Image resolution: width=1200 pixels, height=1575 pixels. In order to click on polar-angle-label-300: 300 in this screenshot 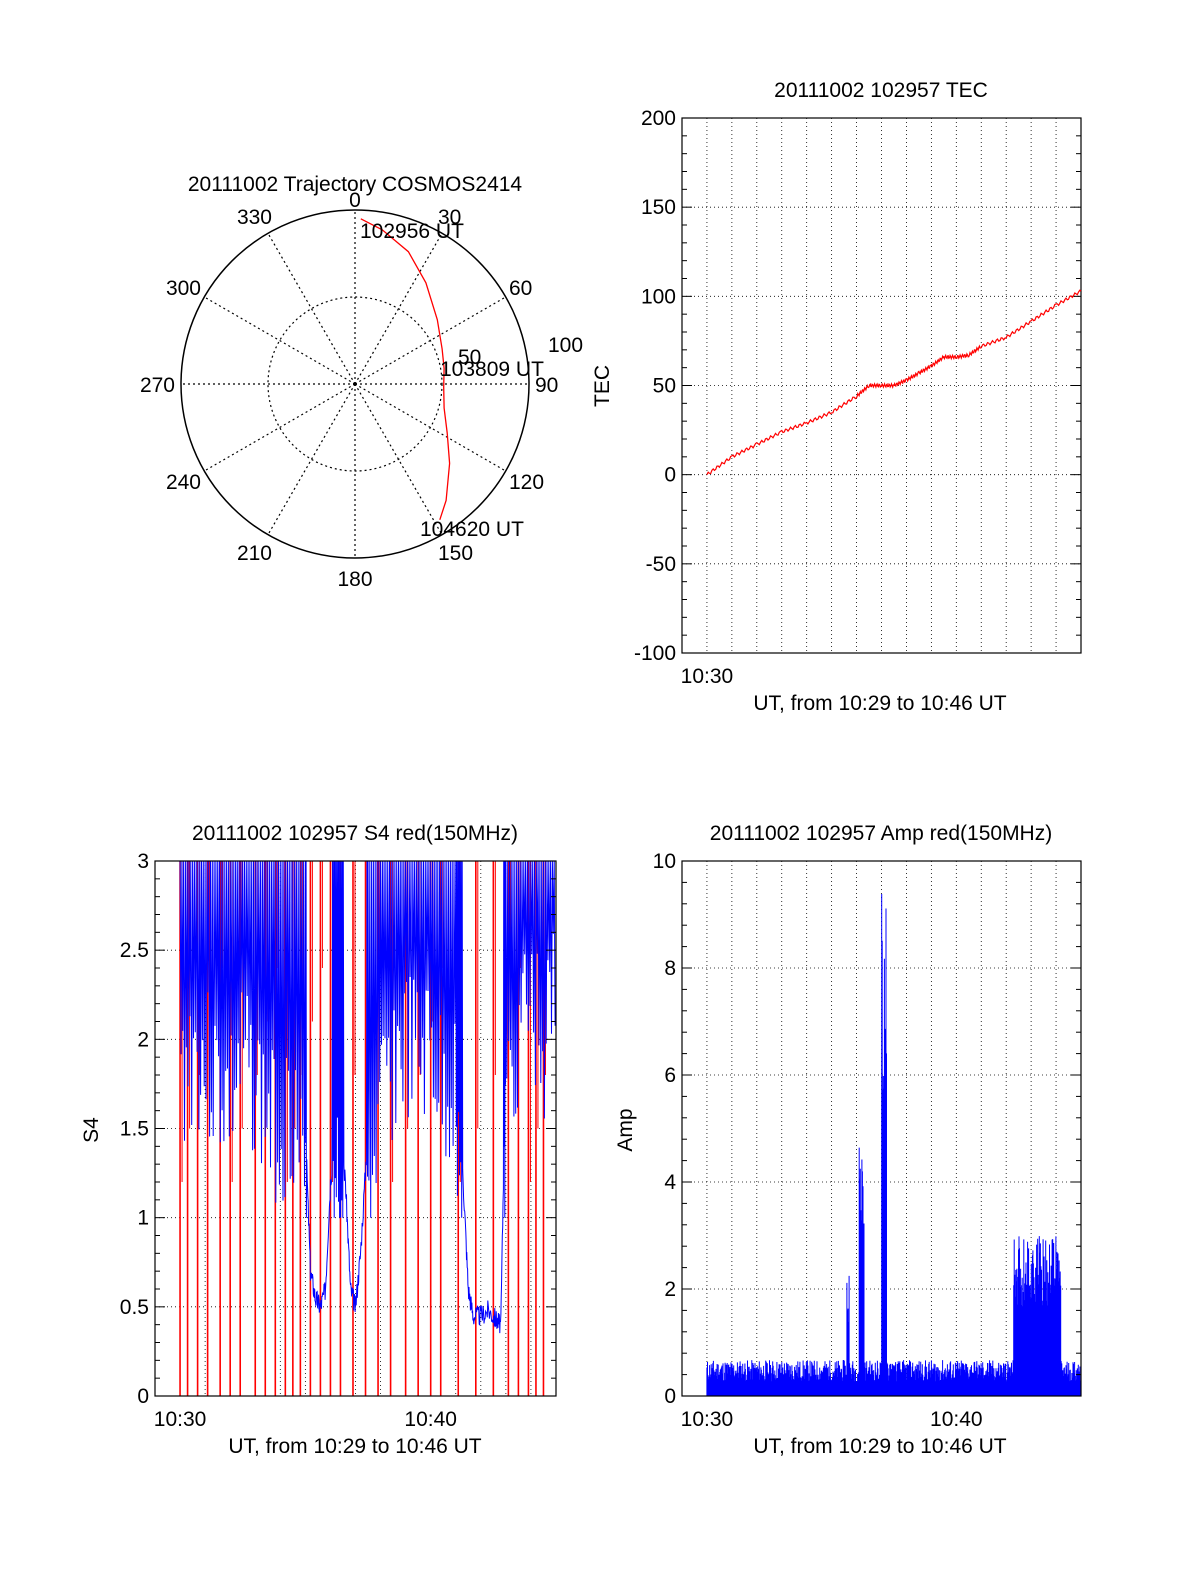, I will do `click(183, 288)`.